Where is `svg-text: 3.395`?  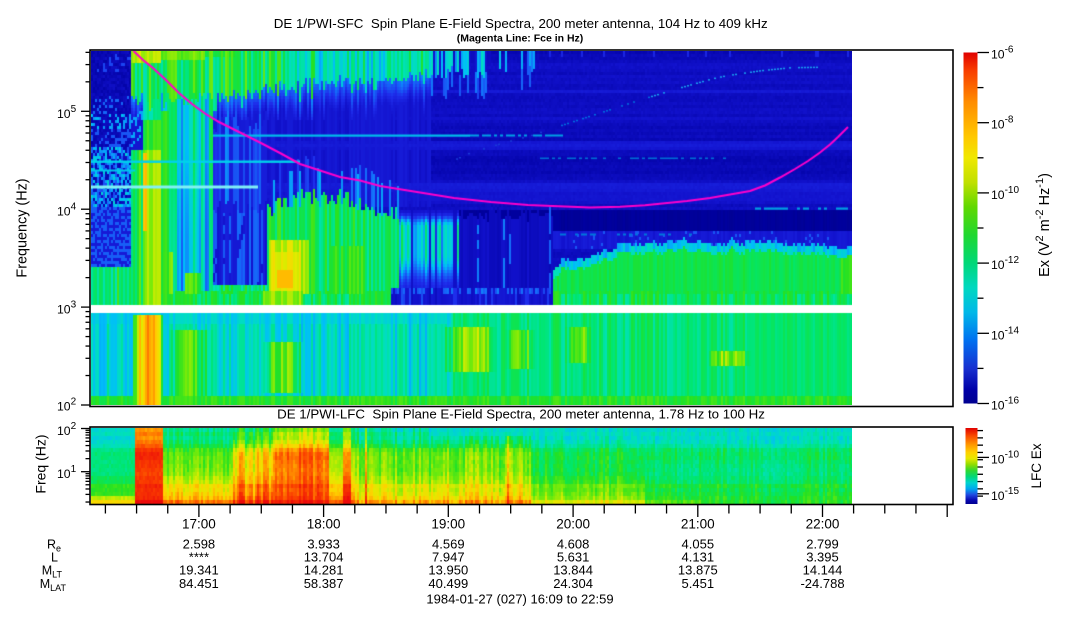
svg-text: 3.395 is located at coordinates (822, 557).